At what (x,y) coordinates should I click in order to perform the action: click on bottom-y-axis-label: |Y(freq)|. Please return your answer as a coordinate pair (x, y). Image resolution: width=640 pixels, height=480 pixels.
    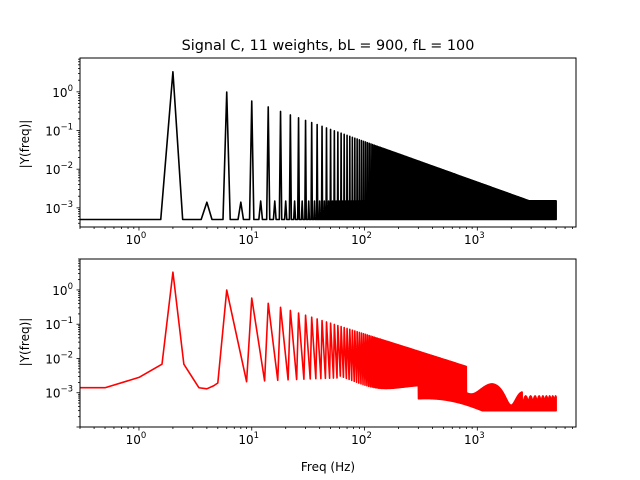
    Looking at the image, I should click on (25, 342).